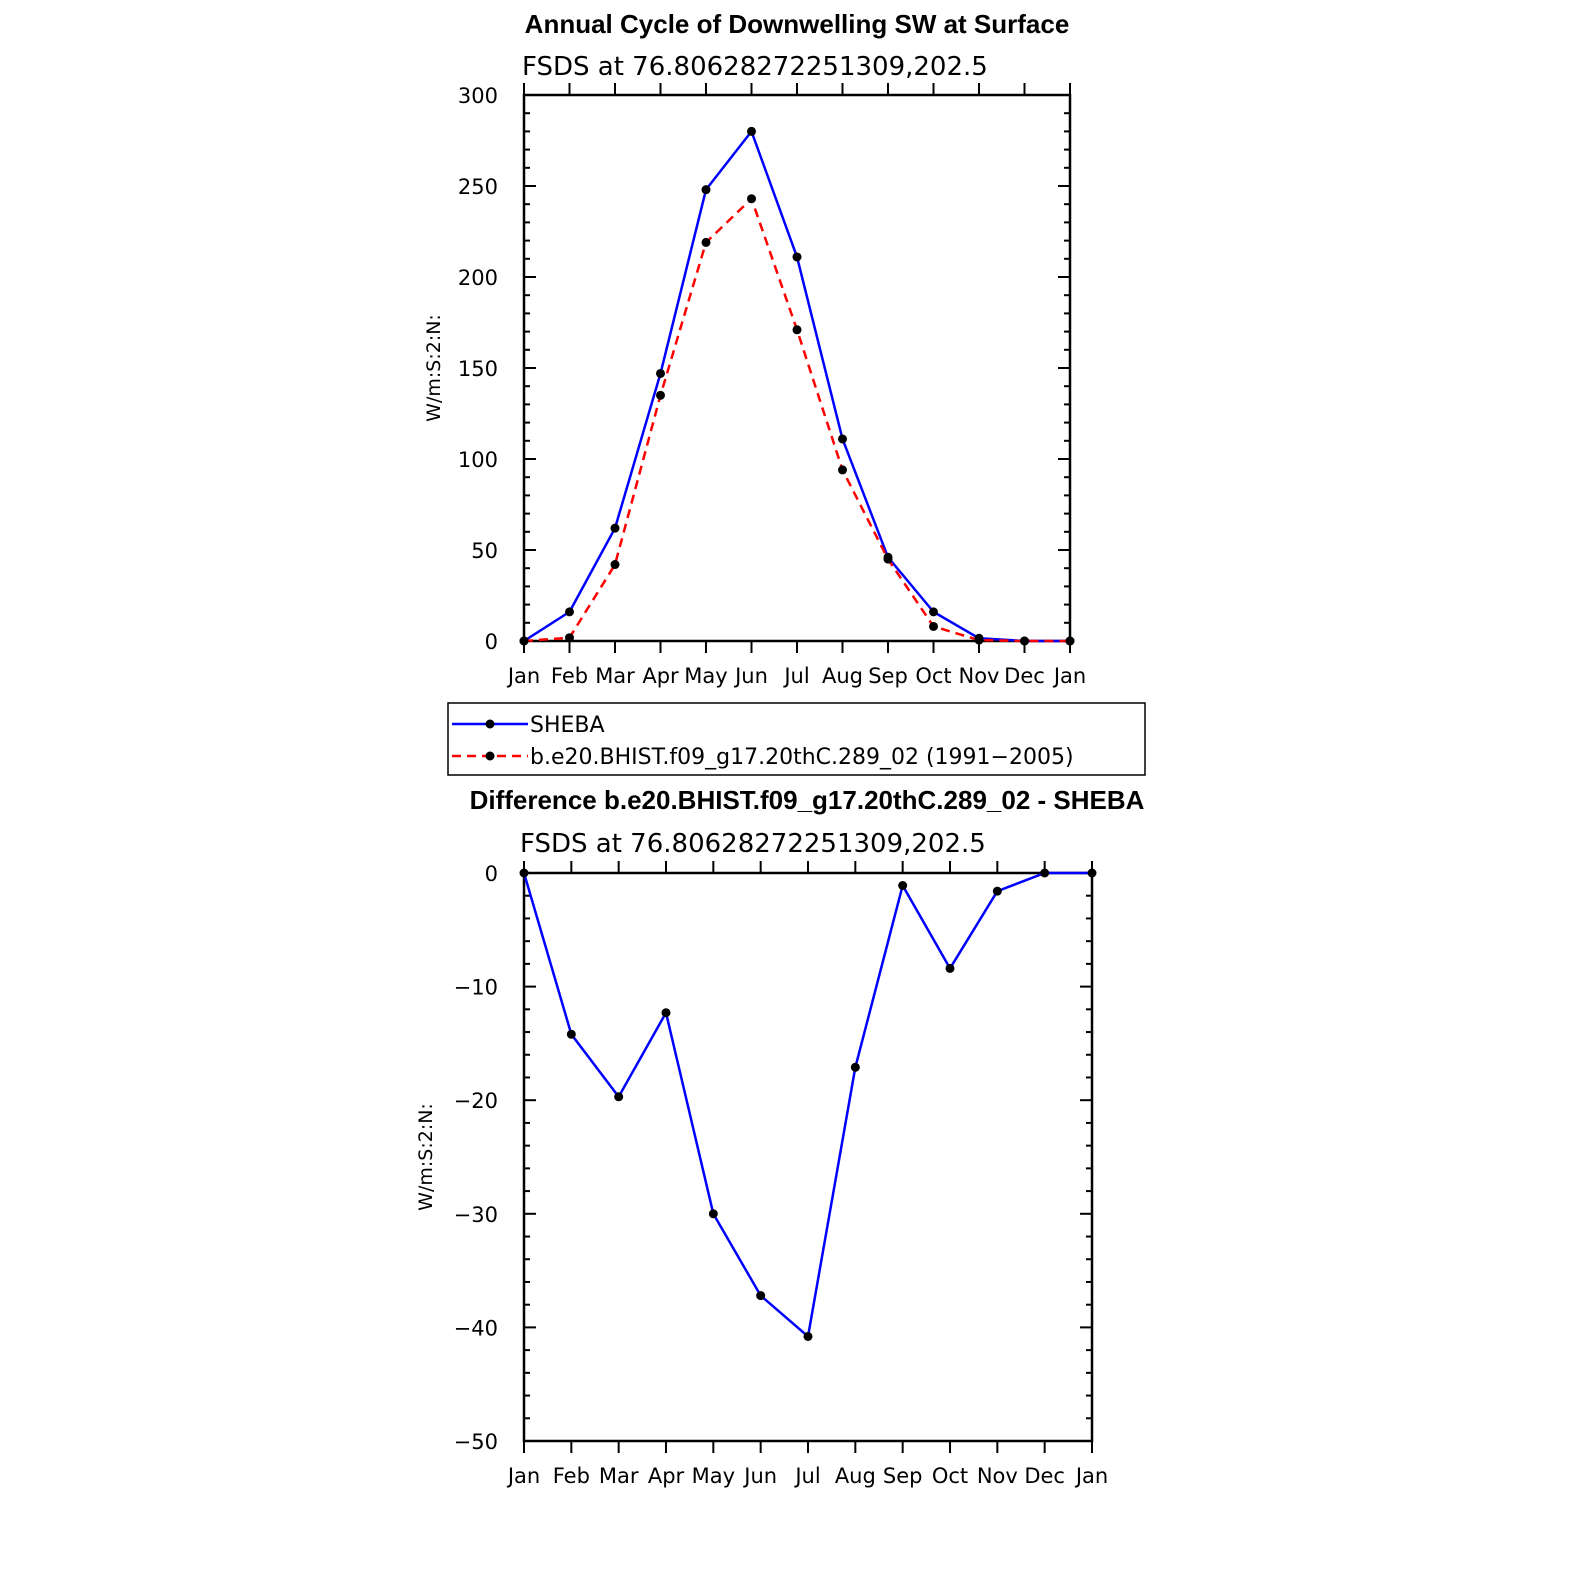  What do you see at coordinates (478, 278) in the screenshot?
I see `y-tick-label: 200` at bounding box center [478, 278].